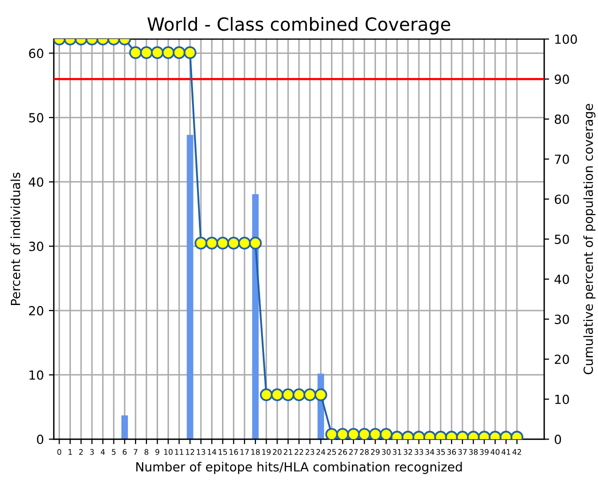 The width and height of the screenshot is (598, 488). I want to click on y2-tick-label: 60, so click(561, 199).